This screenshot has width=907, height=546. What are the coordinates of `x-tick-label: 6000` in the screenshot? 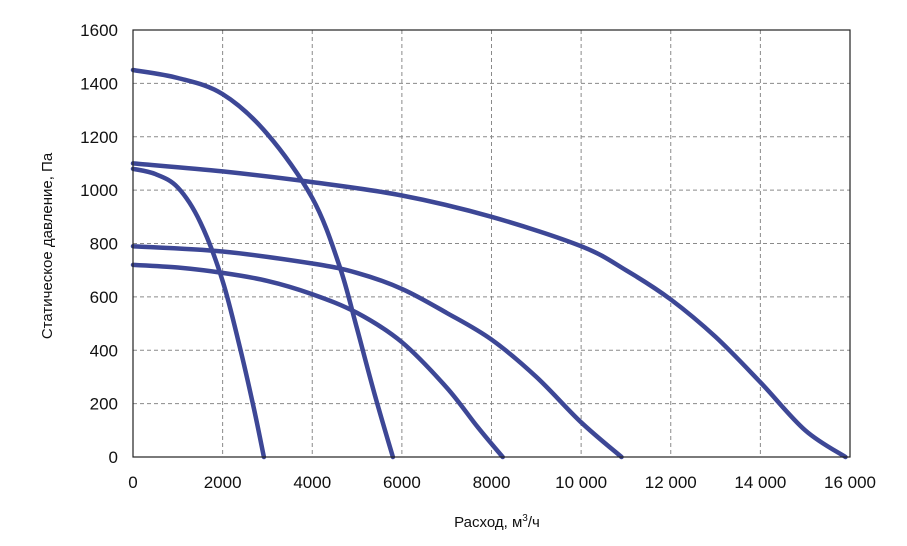 It's located at (402, 482).